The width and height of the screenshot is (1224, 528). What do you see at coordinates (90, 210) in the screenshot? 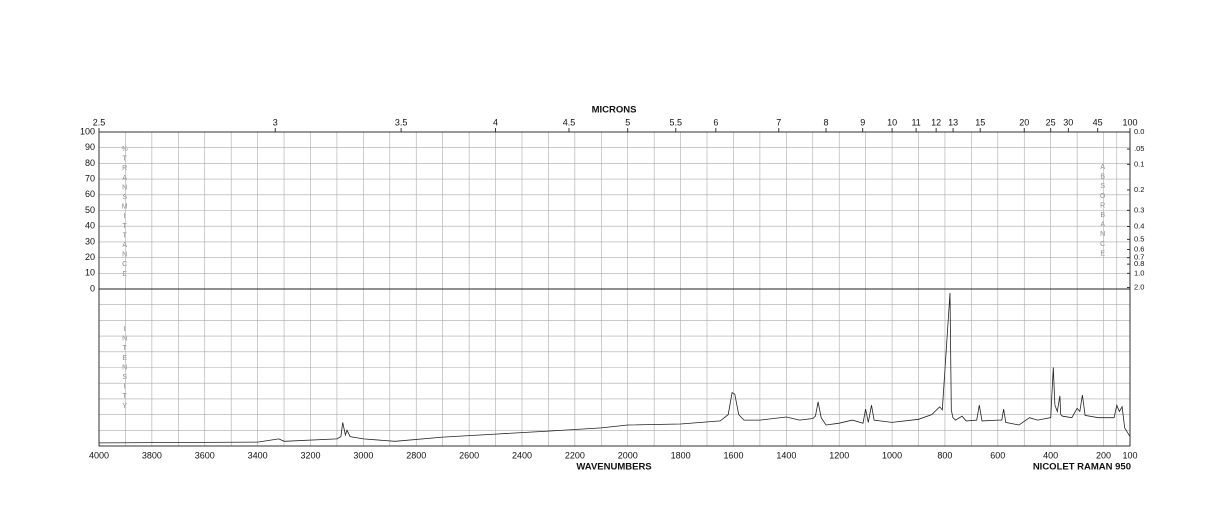
I see `y-tick-label: 50` at bounding box center [90, 210].